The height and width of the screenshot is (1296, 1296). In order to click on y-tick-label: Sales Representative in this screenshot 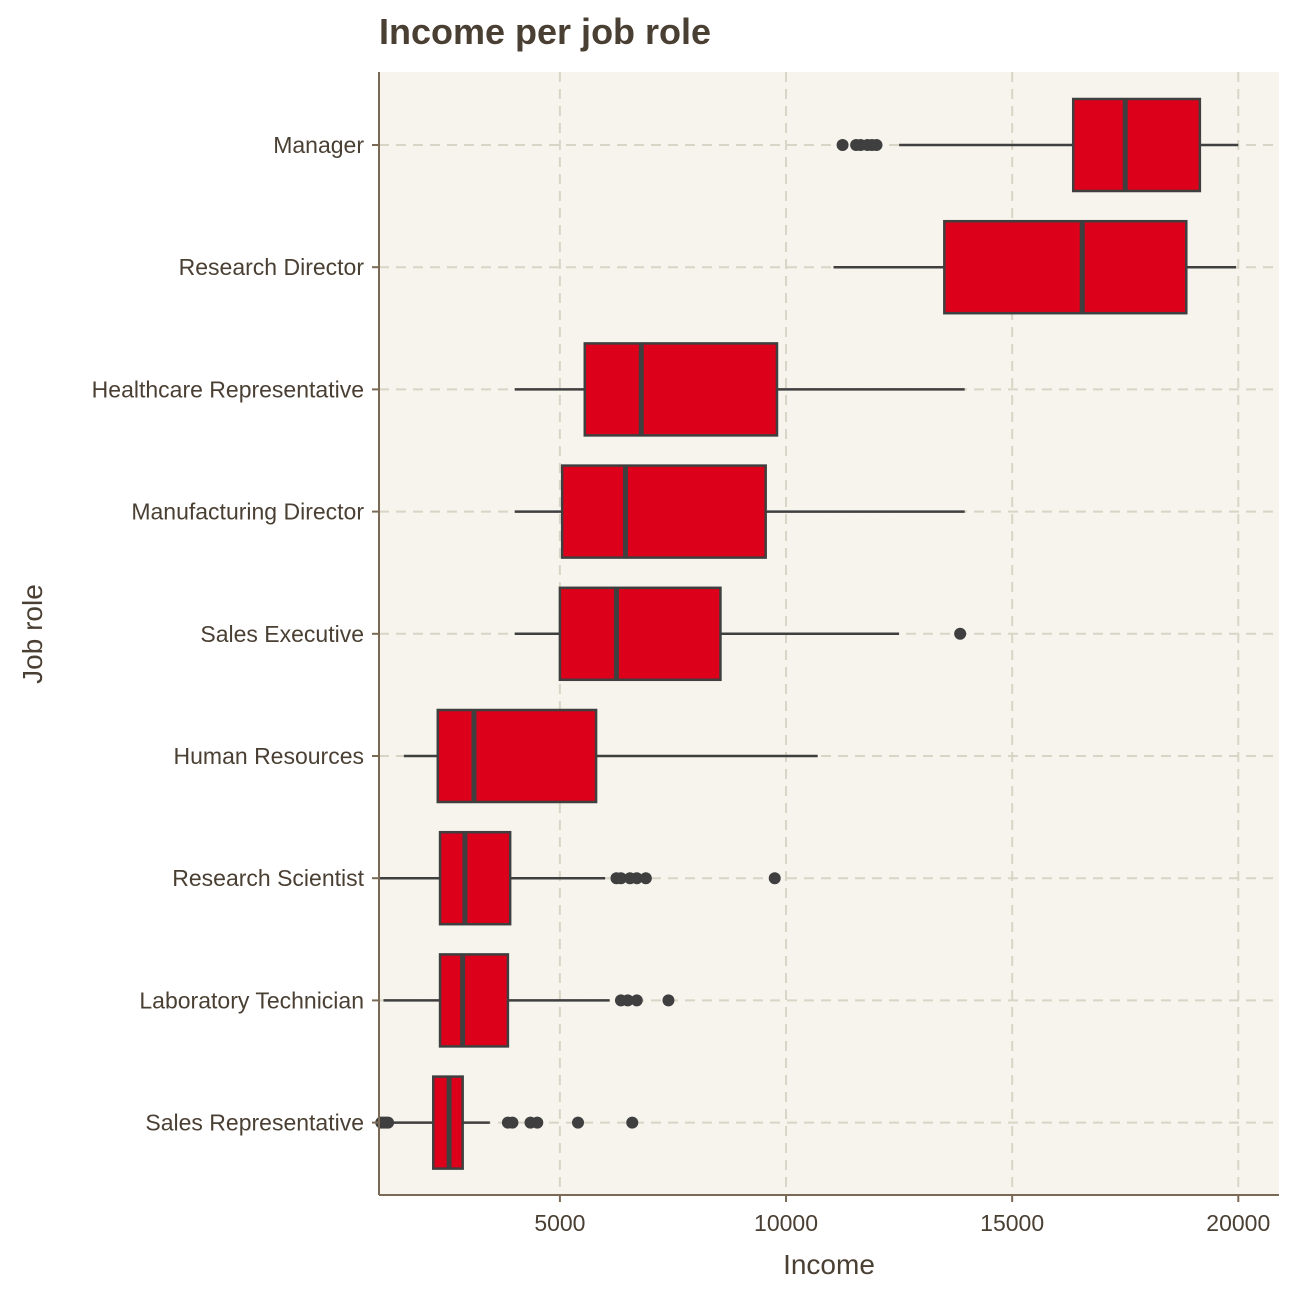, I will do `click(254, 1123)`.